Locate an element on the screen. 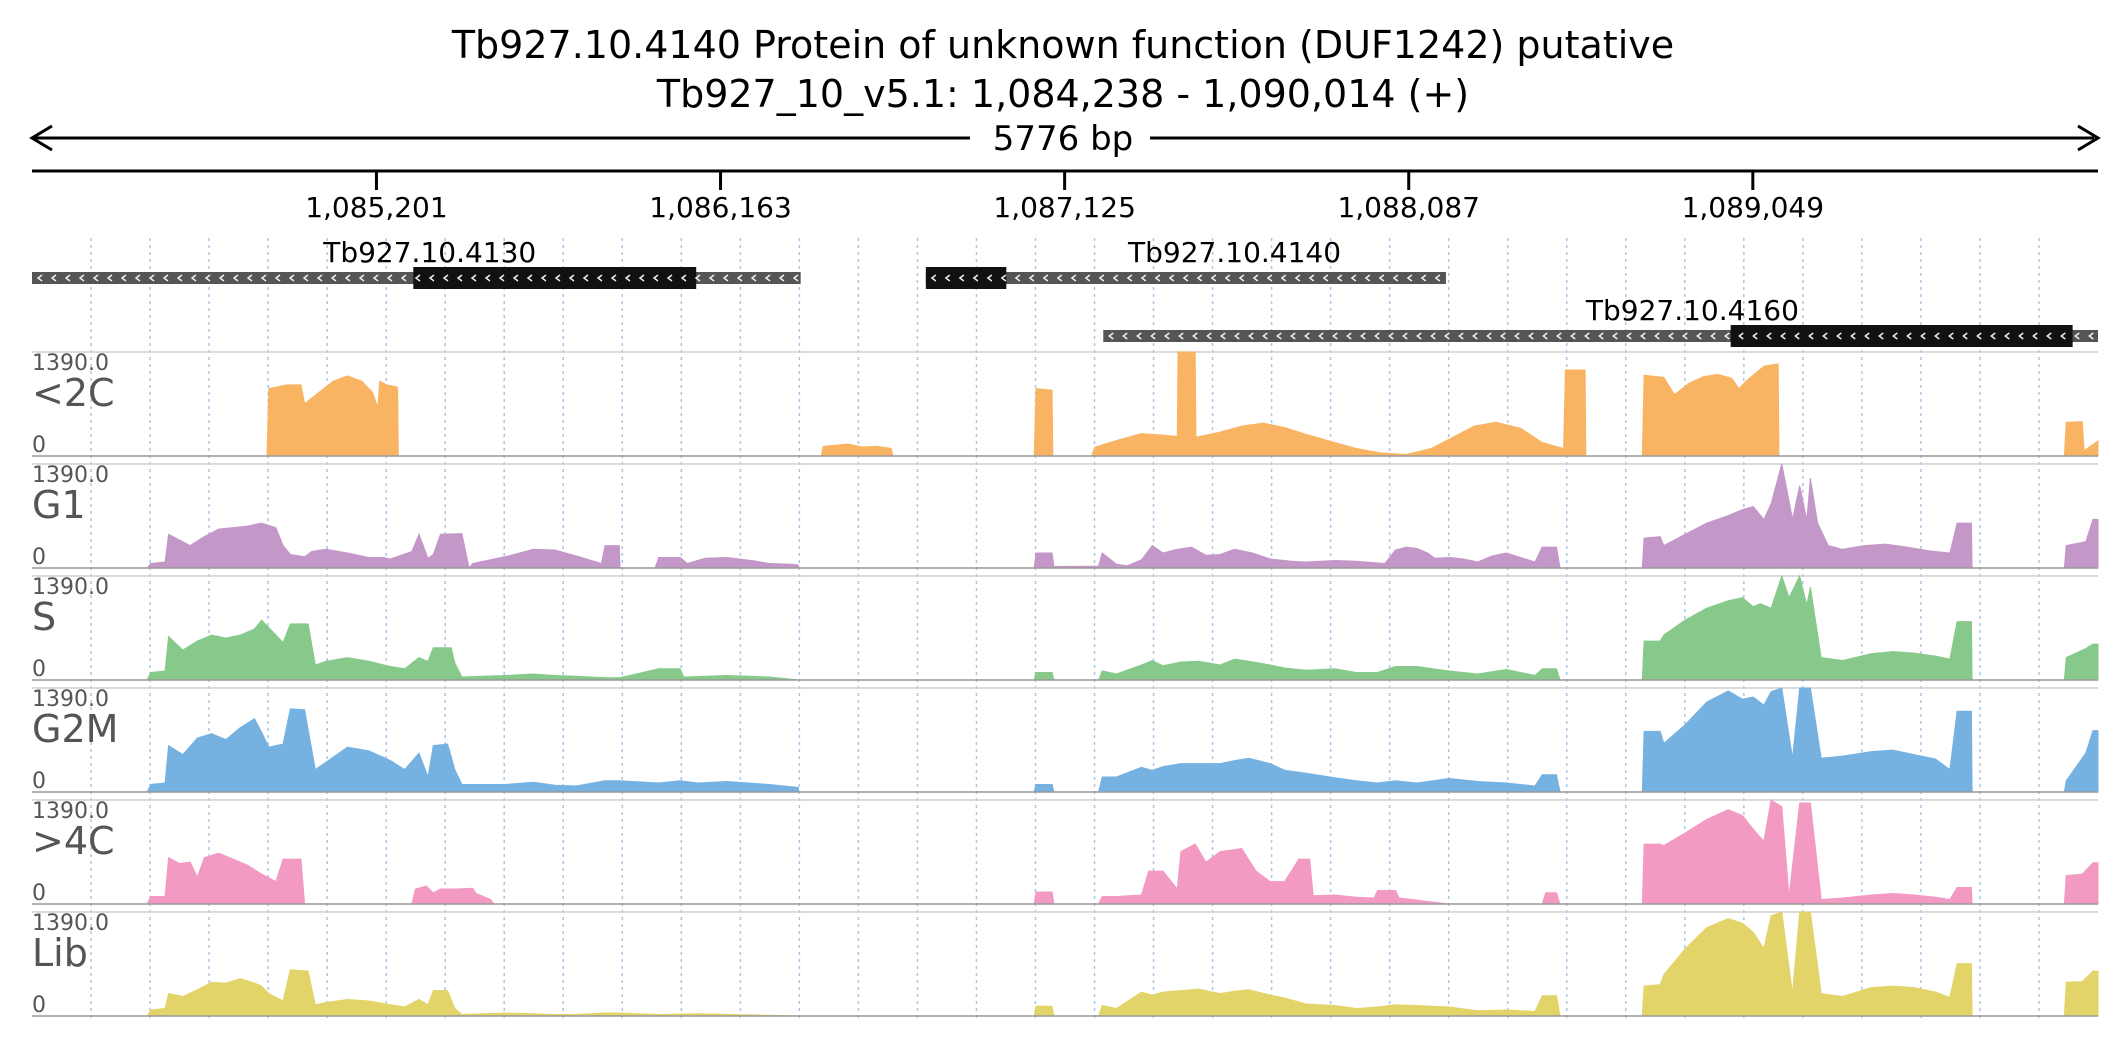 Image resolution: width=2126 pixels, height=1058 pixels. gene-body is located at coordinates (1185, 278).